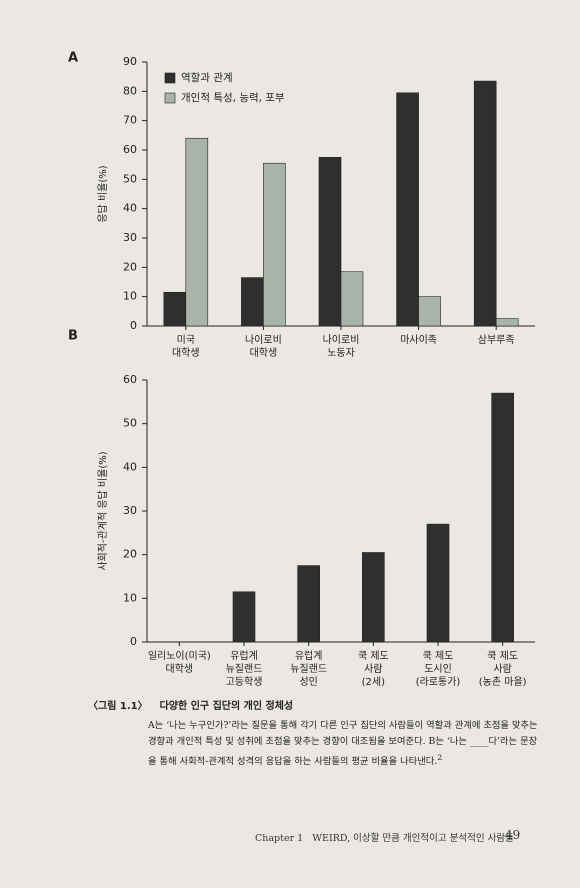 The width and height of the screenshot is (580, 888). What do you see at coordinates (413, 838) in the screenshot?
I see `footer-title: WEIRD, 이상할 만큼 개인적이고 분석적인 사람들` at bounding box center [413, 838].